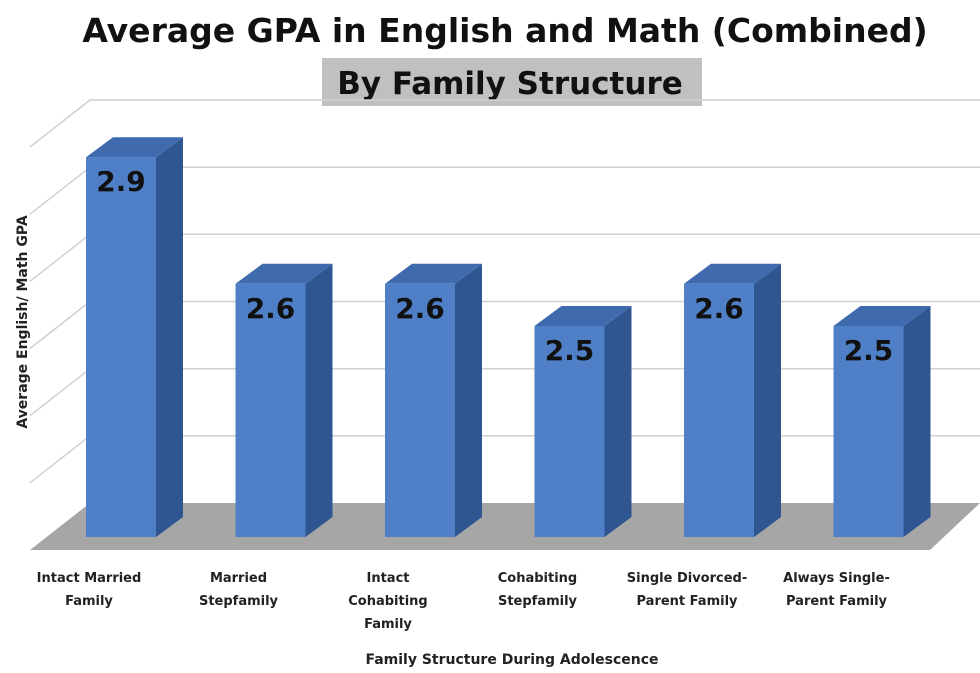 The image size is (980, 673). I want to click on category-label: Married Stepfamily, so click(239, 590).